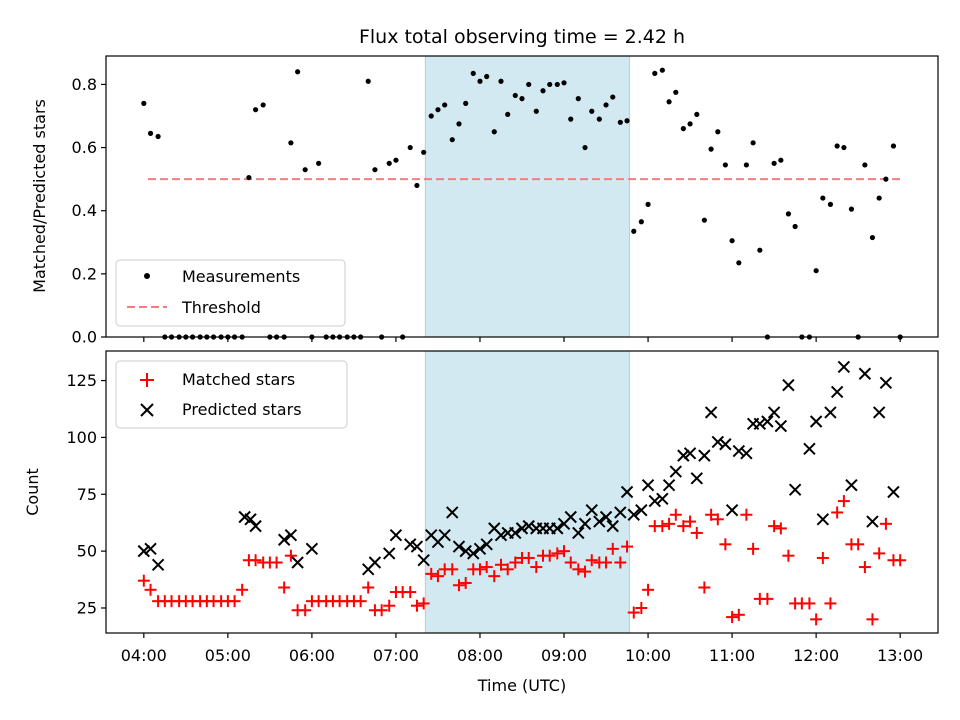  What do you see at coordinates (231, 394) in the screenshot?
I see `bottom-legend-box` at bounding box center [231, 394].